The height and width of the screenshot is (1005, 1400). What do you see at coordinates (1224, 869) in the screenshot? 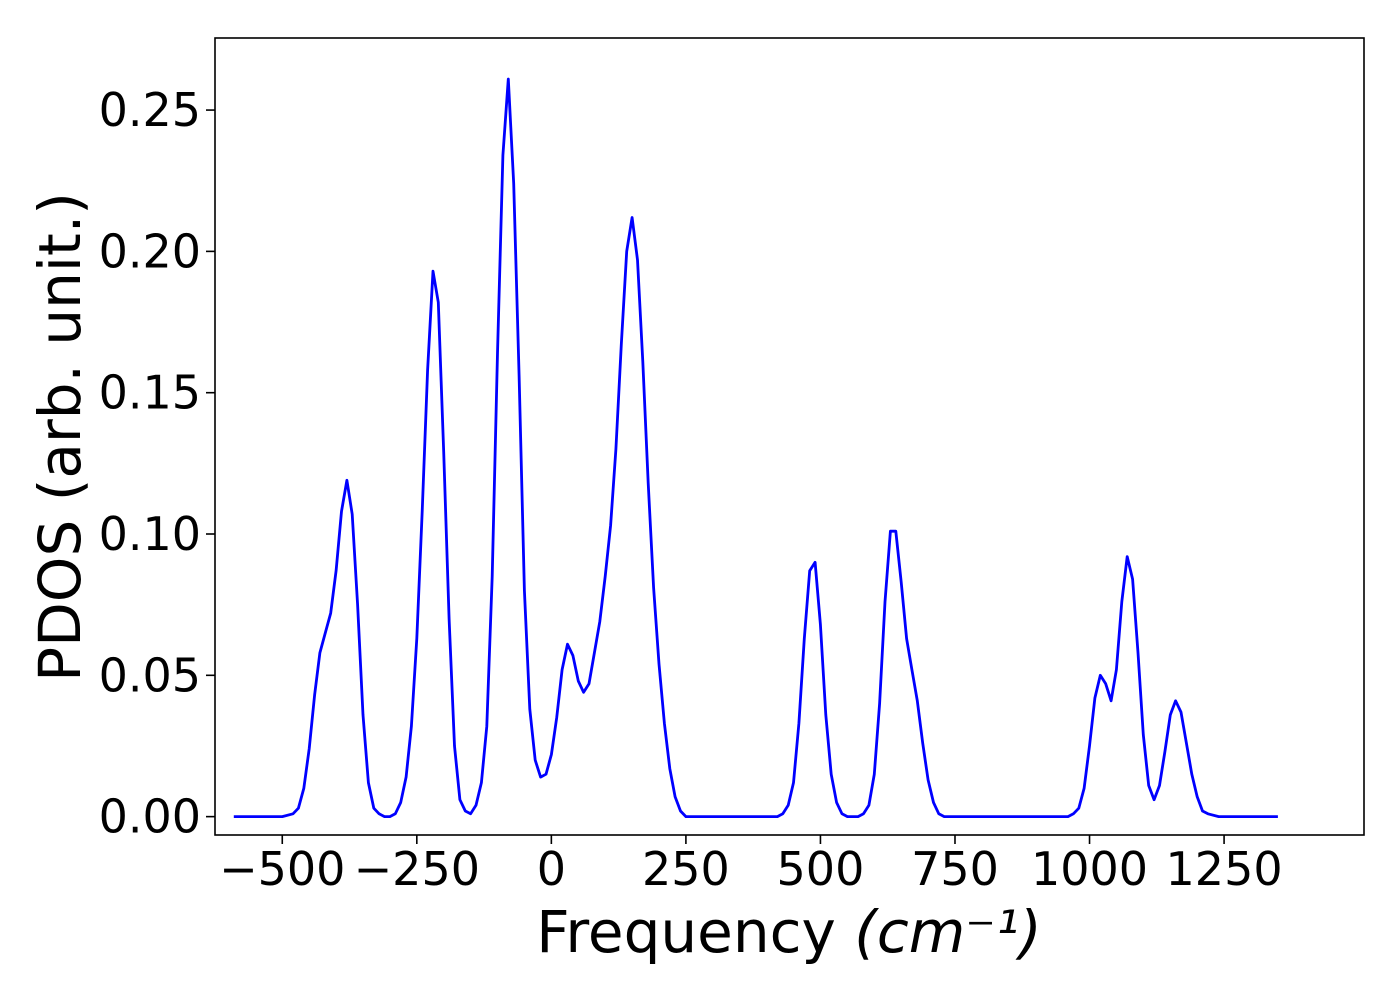
I see `x-tick-label: 1250` at bounding box center [1224, 869].